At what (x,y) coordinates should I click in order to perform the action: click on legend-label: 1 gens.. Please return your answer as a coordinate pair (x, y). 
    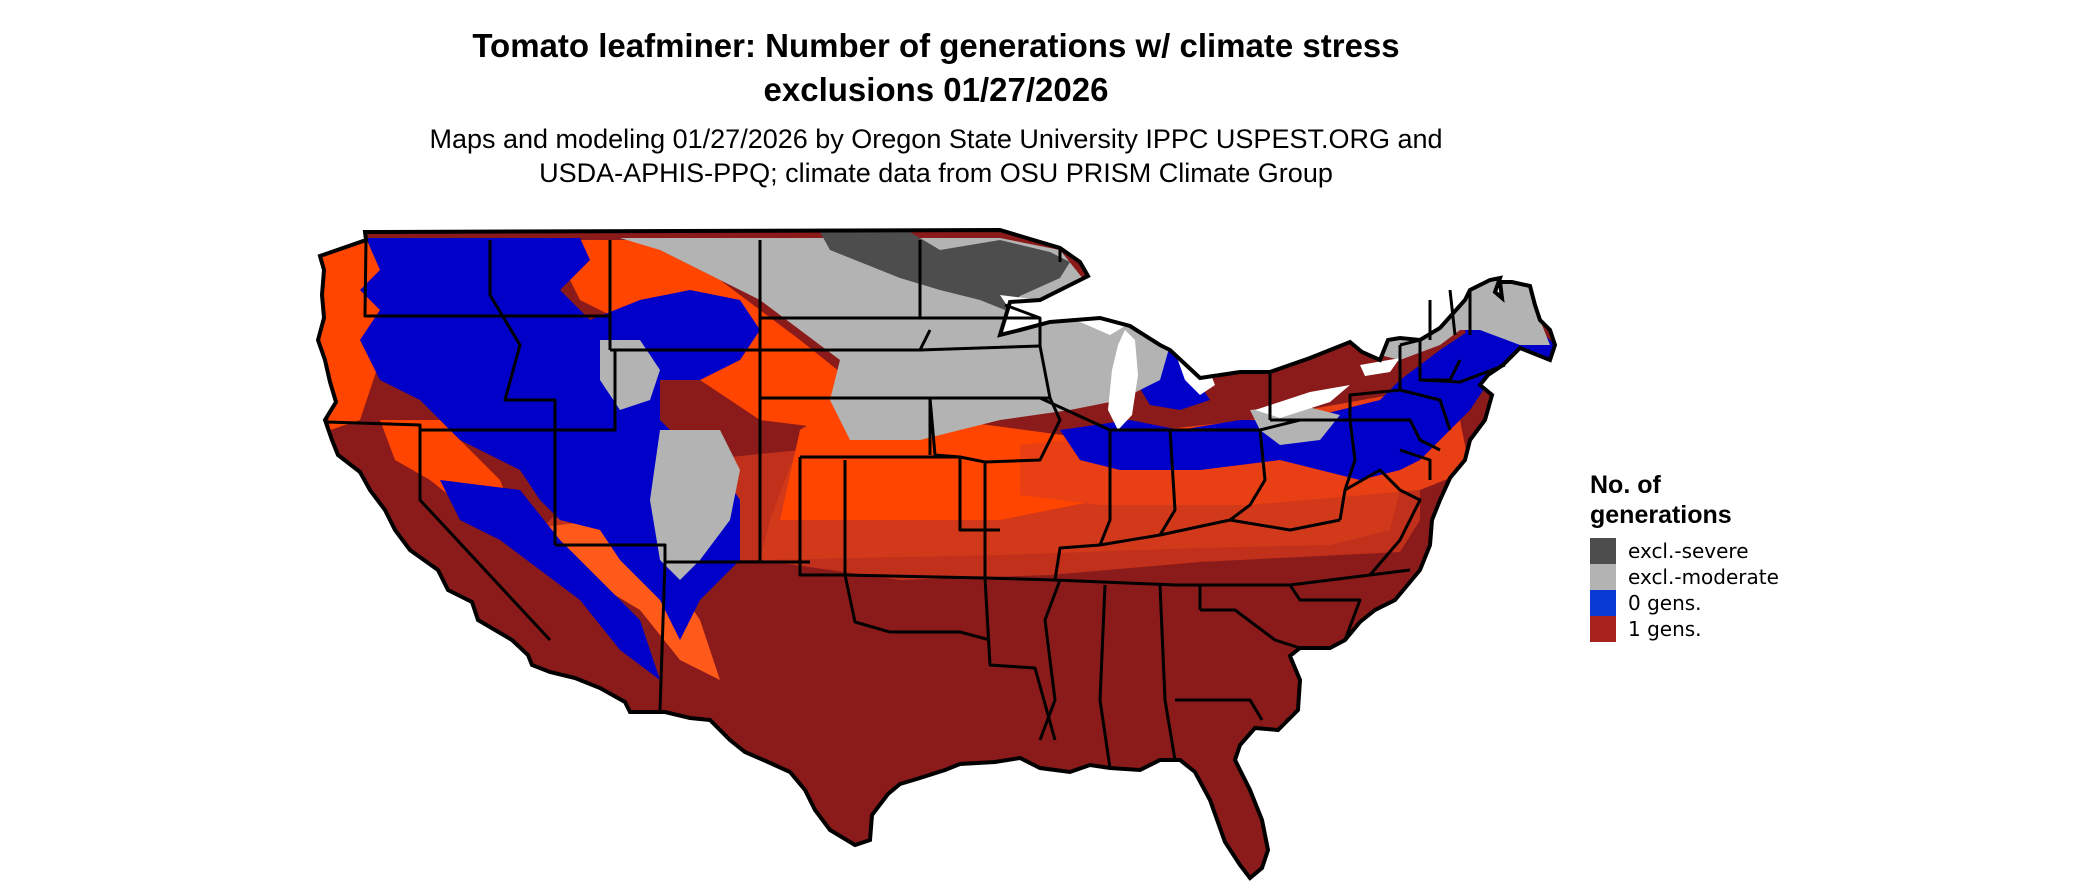
    Looking at the image, I should click on (1665, 629).